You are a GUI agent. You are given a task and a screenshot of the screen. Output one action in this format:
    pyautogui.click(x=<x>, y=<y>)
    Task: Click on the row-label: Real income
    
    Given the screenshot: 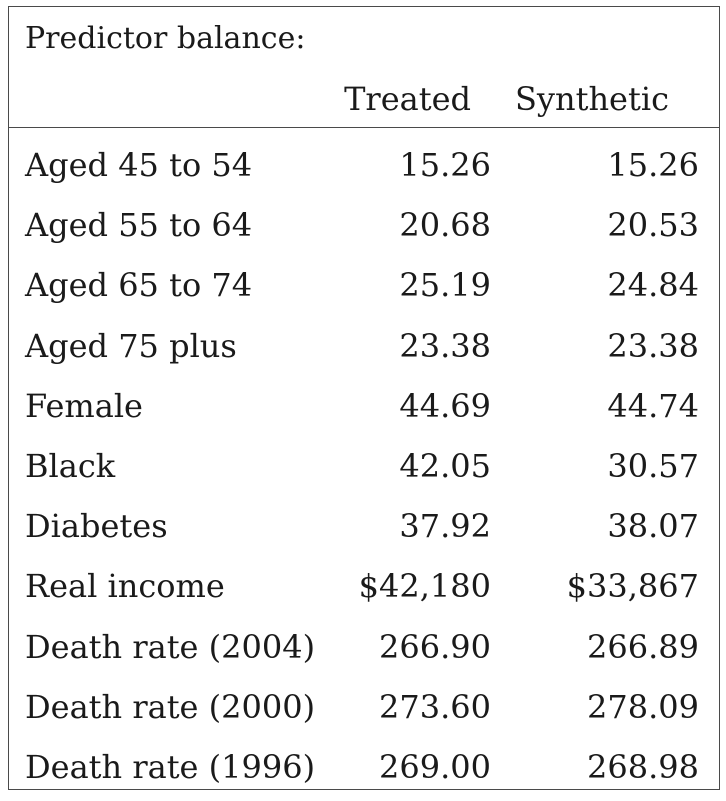 What is the action you would take?
    pyautogui.click(x=125, y=586)
    